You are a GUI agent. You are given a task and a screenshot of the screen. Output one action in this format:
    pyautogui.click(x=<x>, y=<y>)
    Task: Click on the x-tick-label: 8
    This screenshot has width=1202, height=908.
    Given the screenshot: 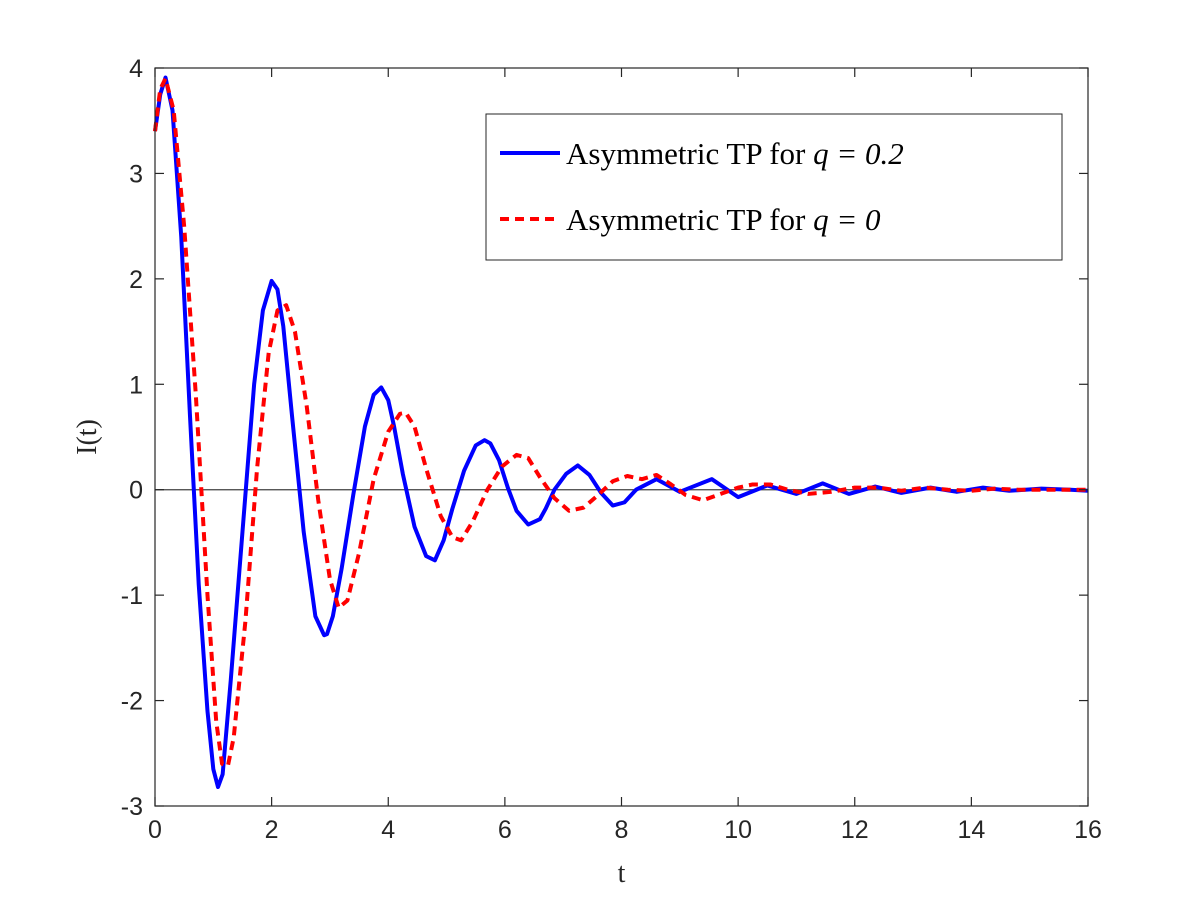 What is the action you would take?
    pyautogui.click(x=622, y=830)
    